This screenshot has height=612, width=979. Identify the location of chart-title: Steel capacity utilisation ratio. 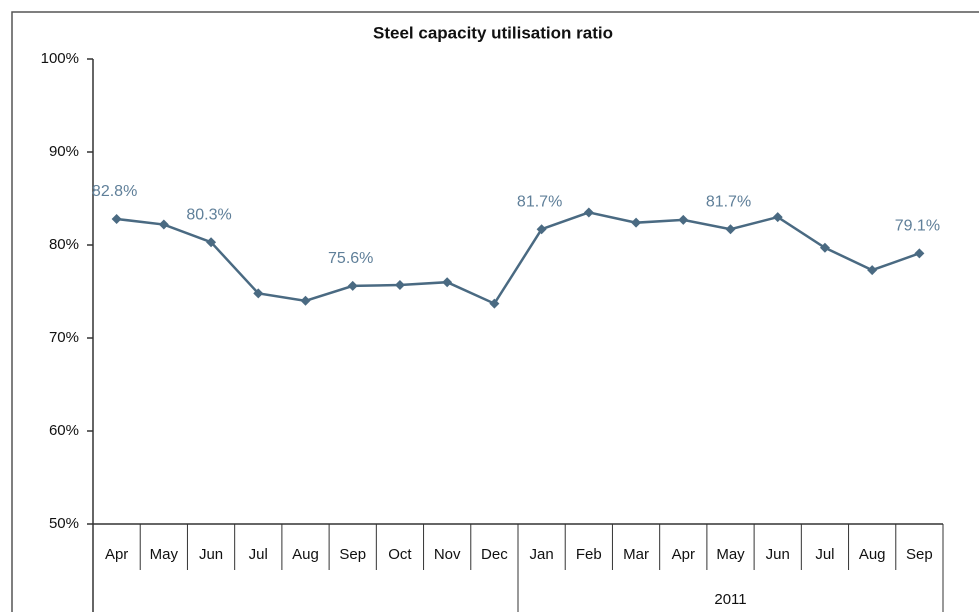
(493, 32).